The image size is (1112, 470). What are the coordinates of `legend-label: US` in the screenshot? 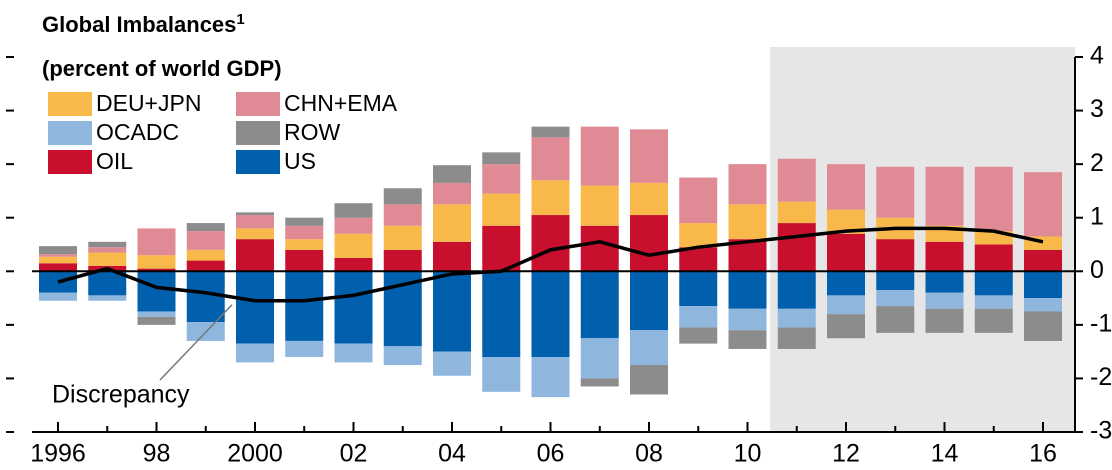 It's located at (300, 161).